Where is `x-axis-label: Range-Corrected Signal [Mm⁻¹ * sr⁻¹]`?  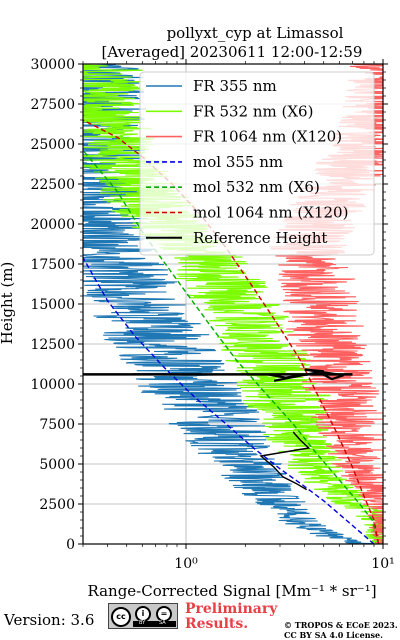 x-axis-label: Range-Corrected Signal [Mm⁻¹ * sr⁻¹] is located at coordinates (231, 591).